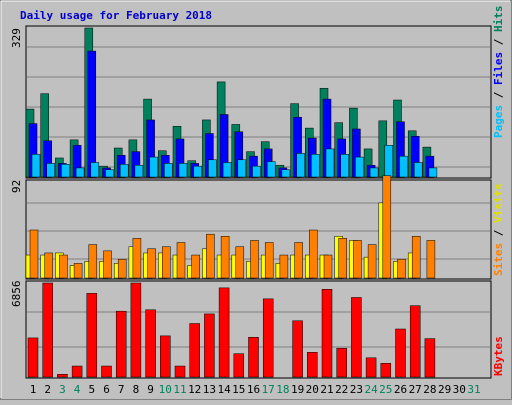 The image size is (512, 405). What do you see at coordinates (136, 389) in the screenshot?
I see `day-label: 8` at bounding box center [136, 389].